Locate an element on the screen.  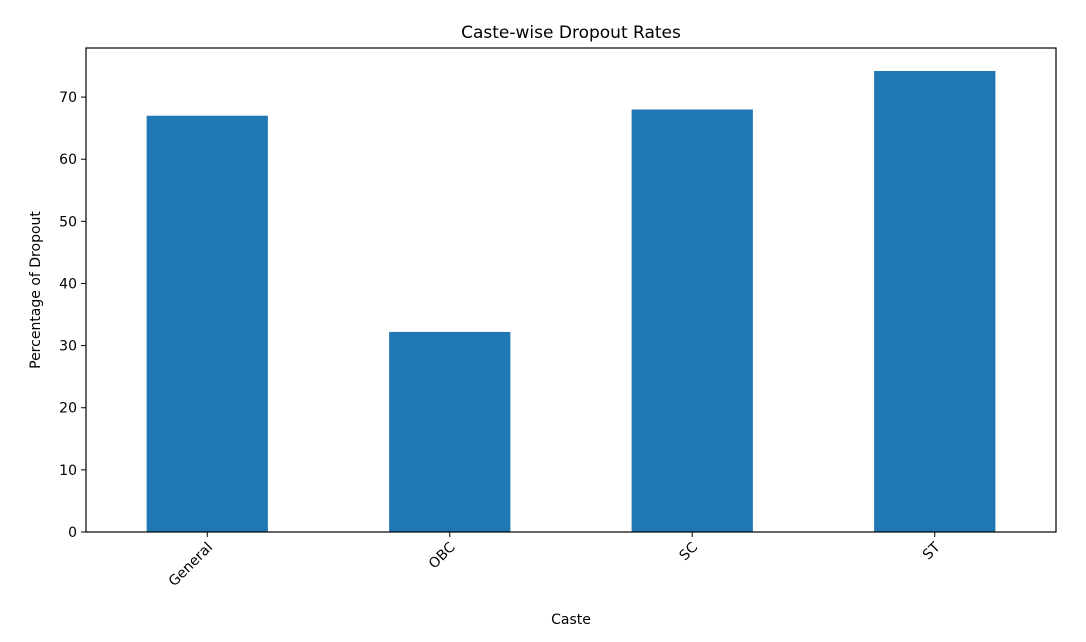
y-tick-label: 50 is located at coordinates (68, 222).